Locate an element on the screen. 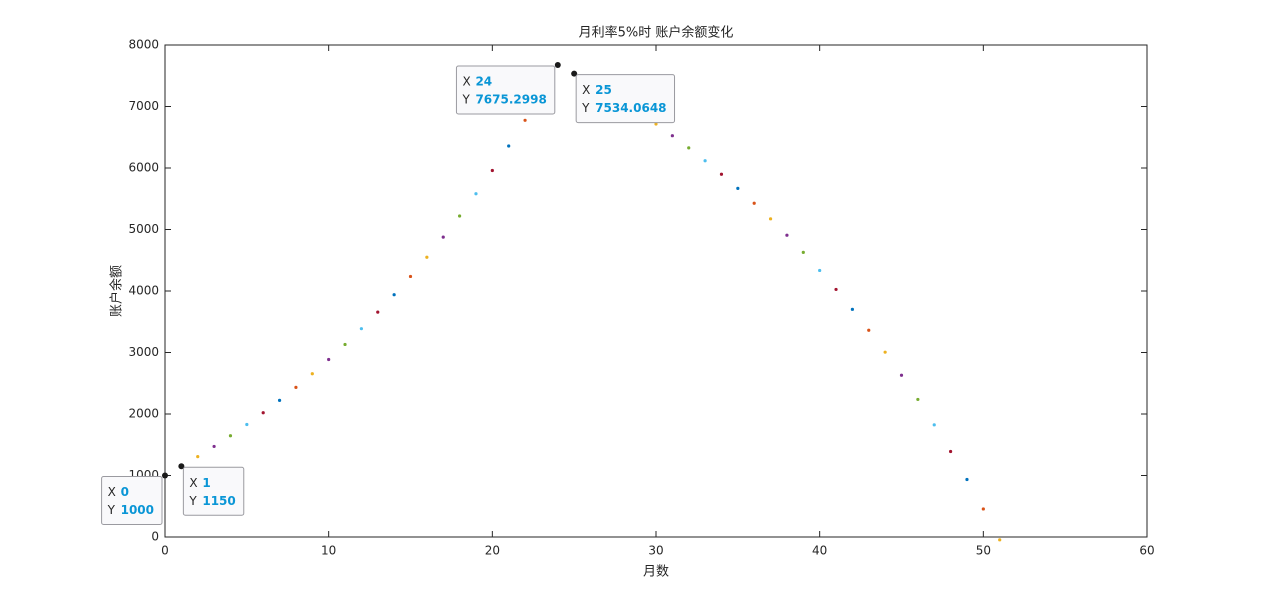  x-tick-label: 10 is located at coordinates (328, 551).